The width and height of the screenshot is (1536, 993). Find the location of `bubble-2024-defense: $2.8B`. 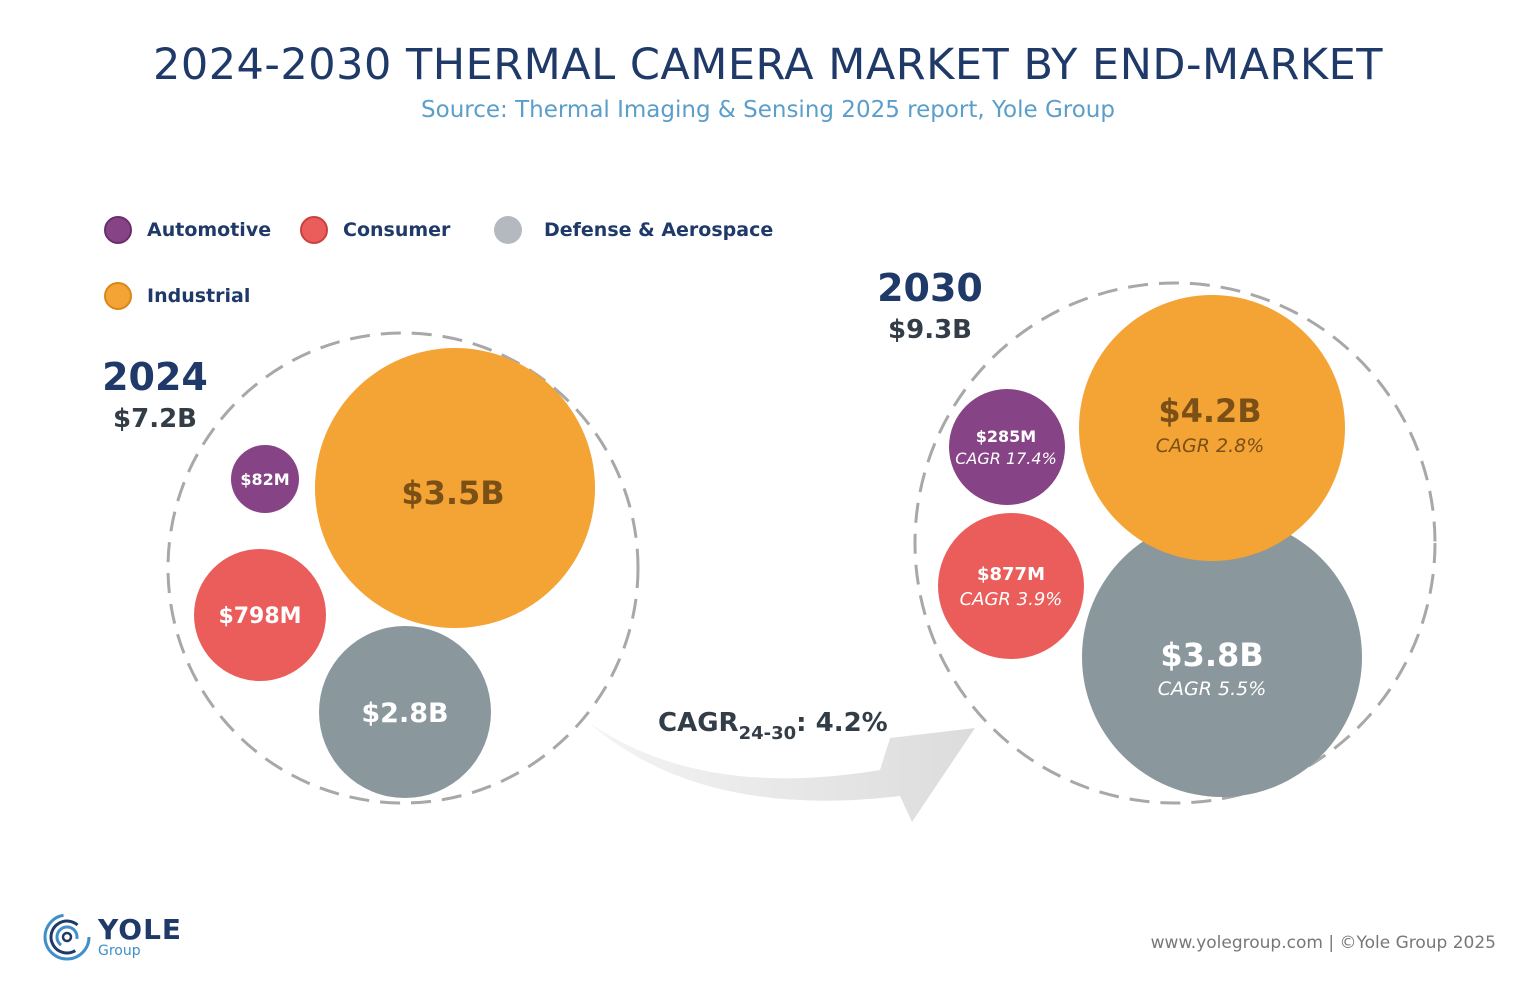

bubble-2024-defense: $2.8B is located at coordinates (405, 712).